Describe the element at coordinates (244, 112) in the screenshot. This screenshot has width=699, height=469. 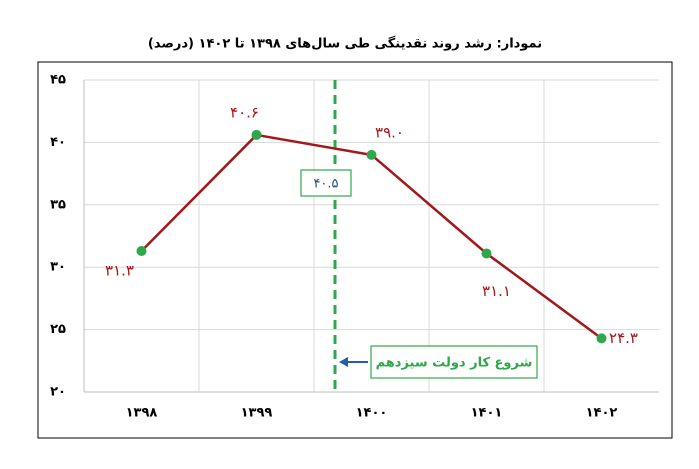
I see `data-label: ۴۰.۶` at that location.